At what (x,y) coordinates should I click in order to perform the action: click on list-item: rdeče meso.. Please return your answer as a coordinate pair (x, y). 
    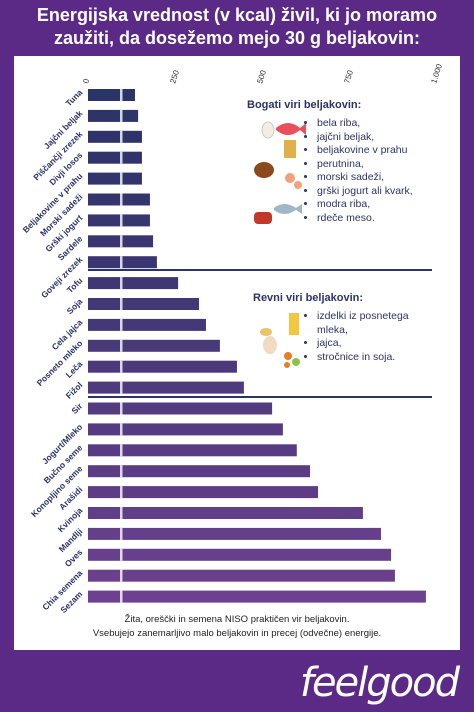
    Looking at the image, I should click on (365, 219).